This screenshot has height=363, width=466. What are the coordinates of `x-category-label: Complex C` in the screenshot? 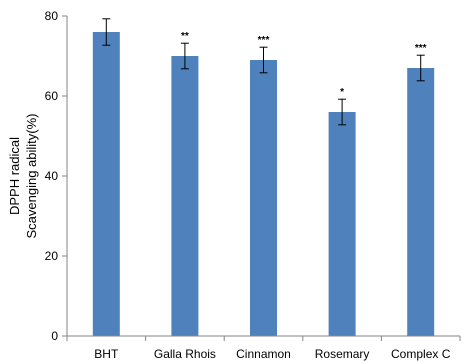 It's located at (421, 354).